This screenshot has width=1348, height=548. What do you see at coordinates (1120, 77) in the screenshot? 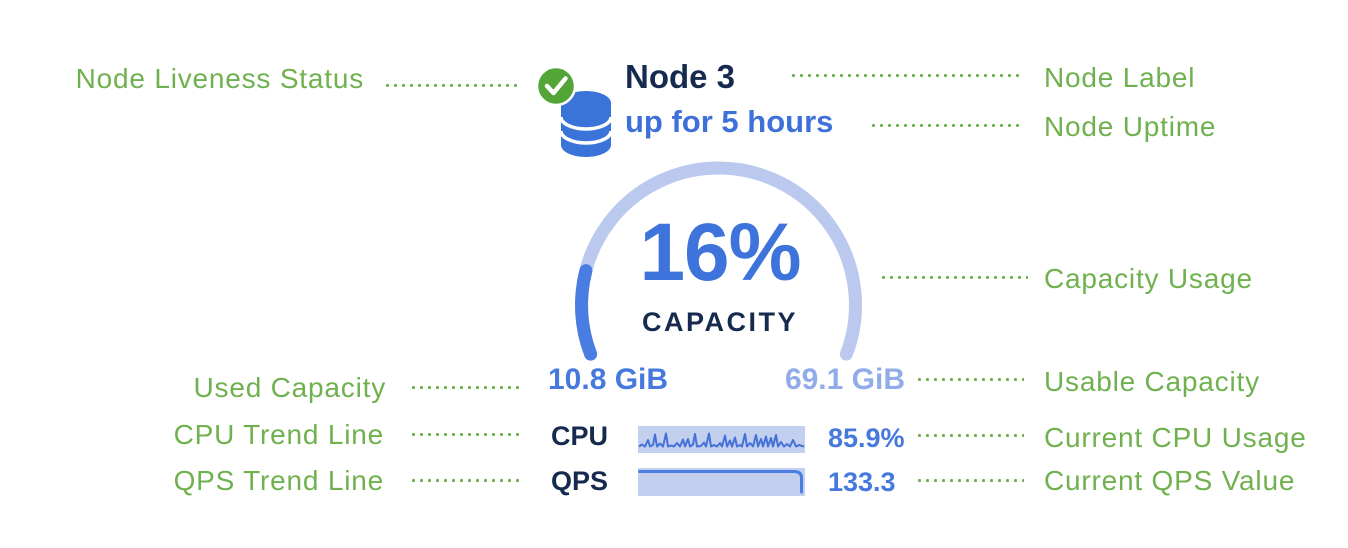
I see `annotation-node-label: Node Label` at bounding box center [1120, 77].